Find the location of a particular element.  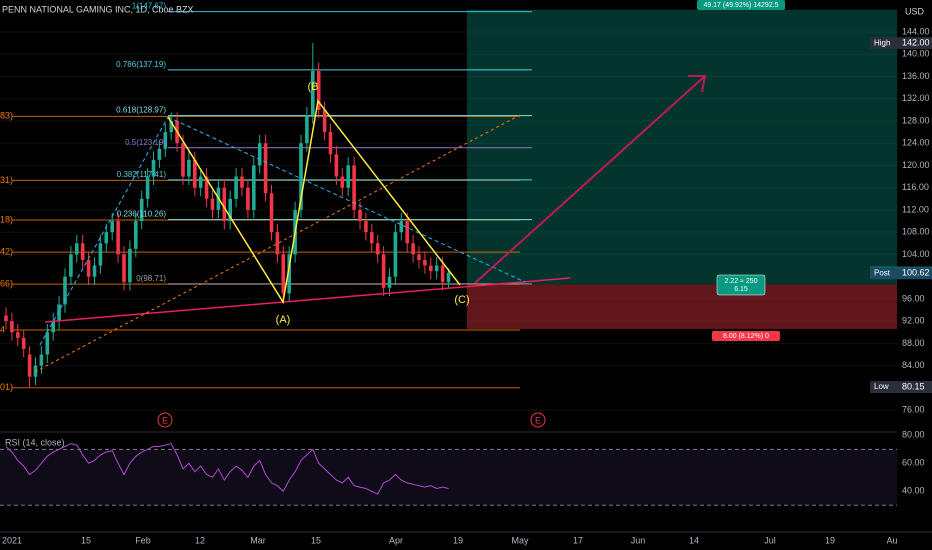

level-label: 4 is located at coordinates (2, 329).